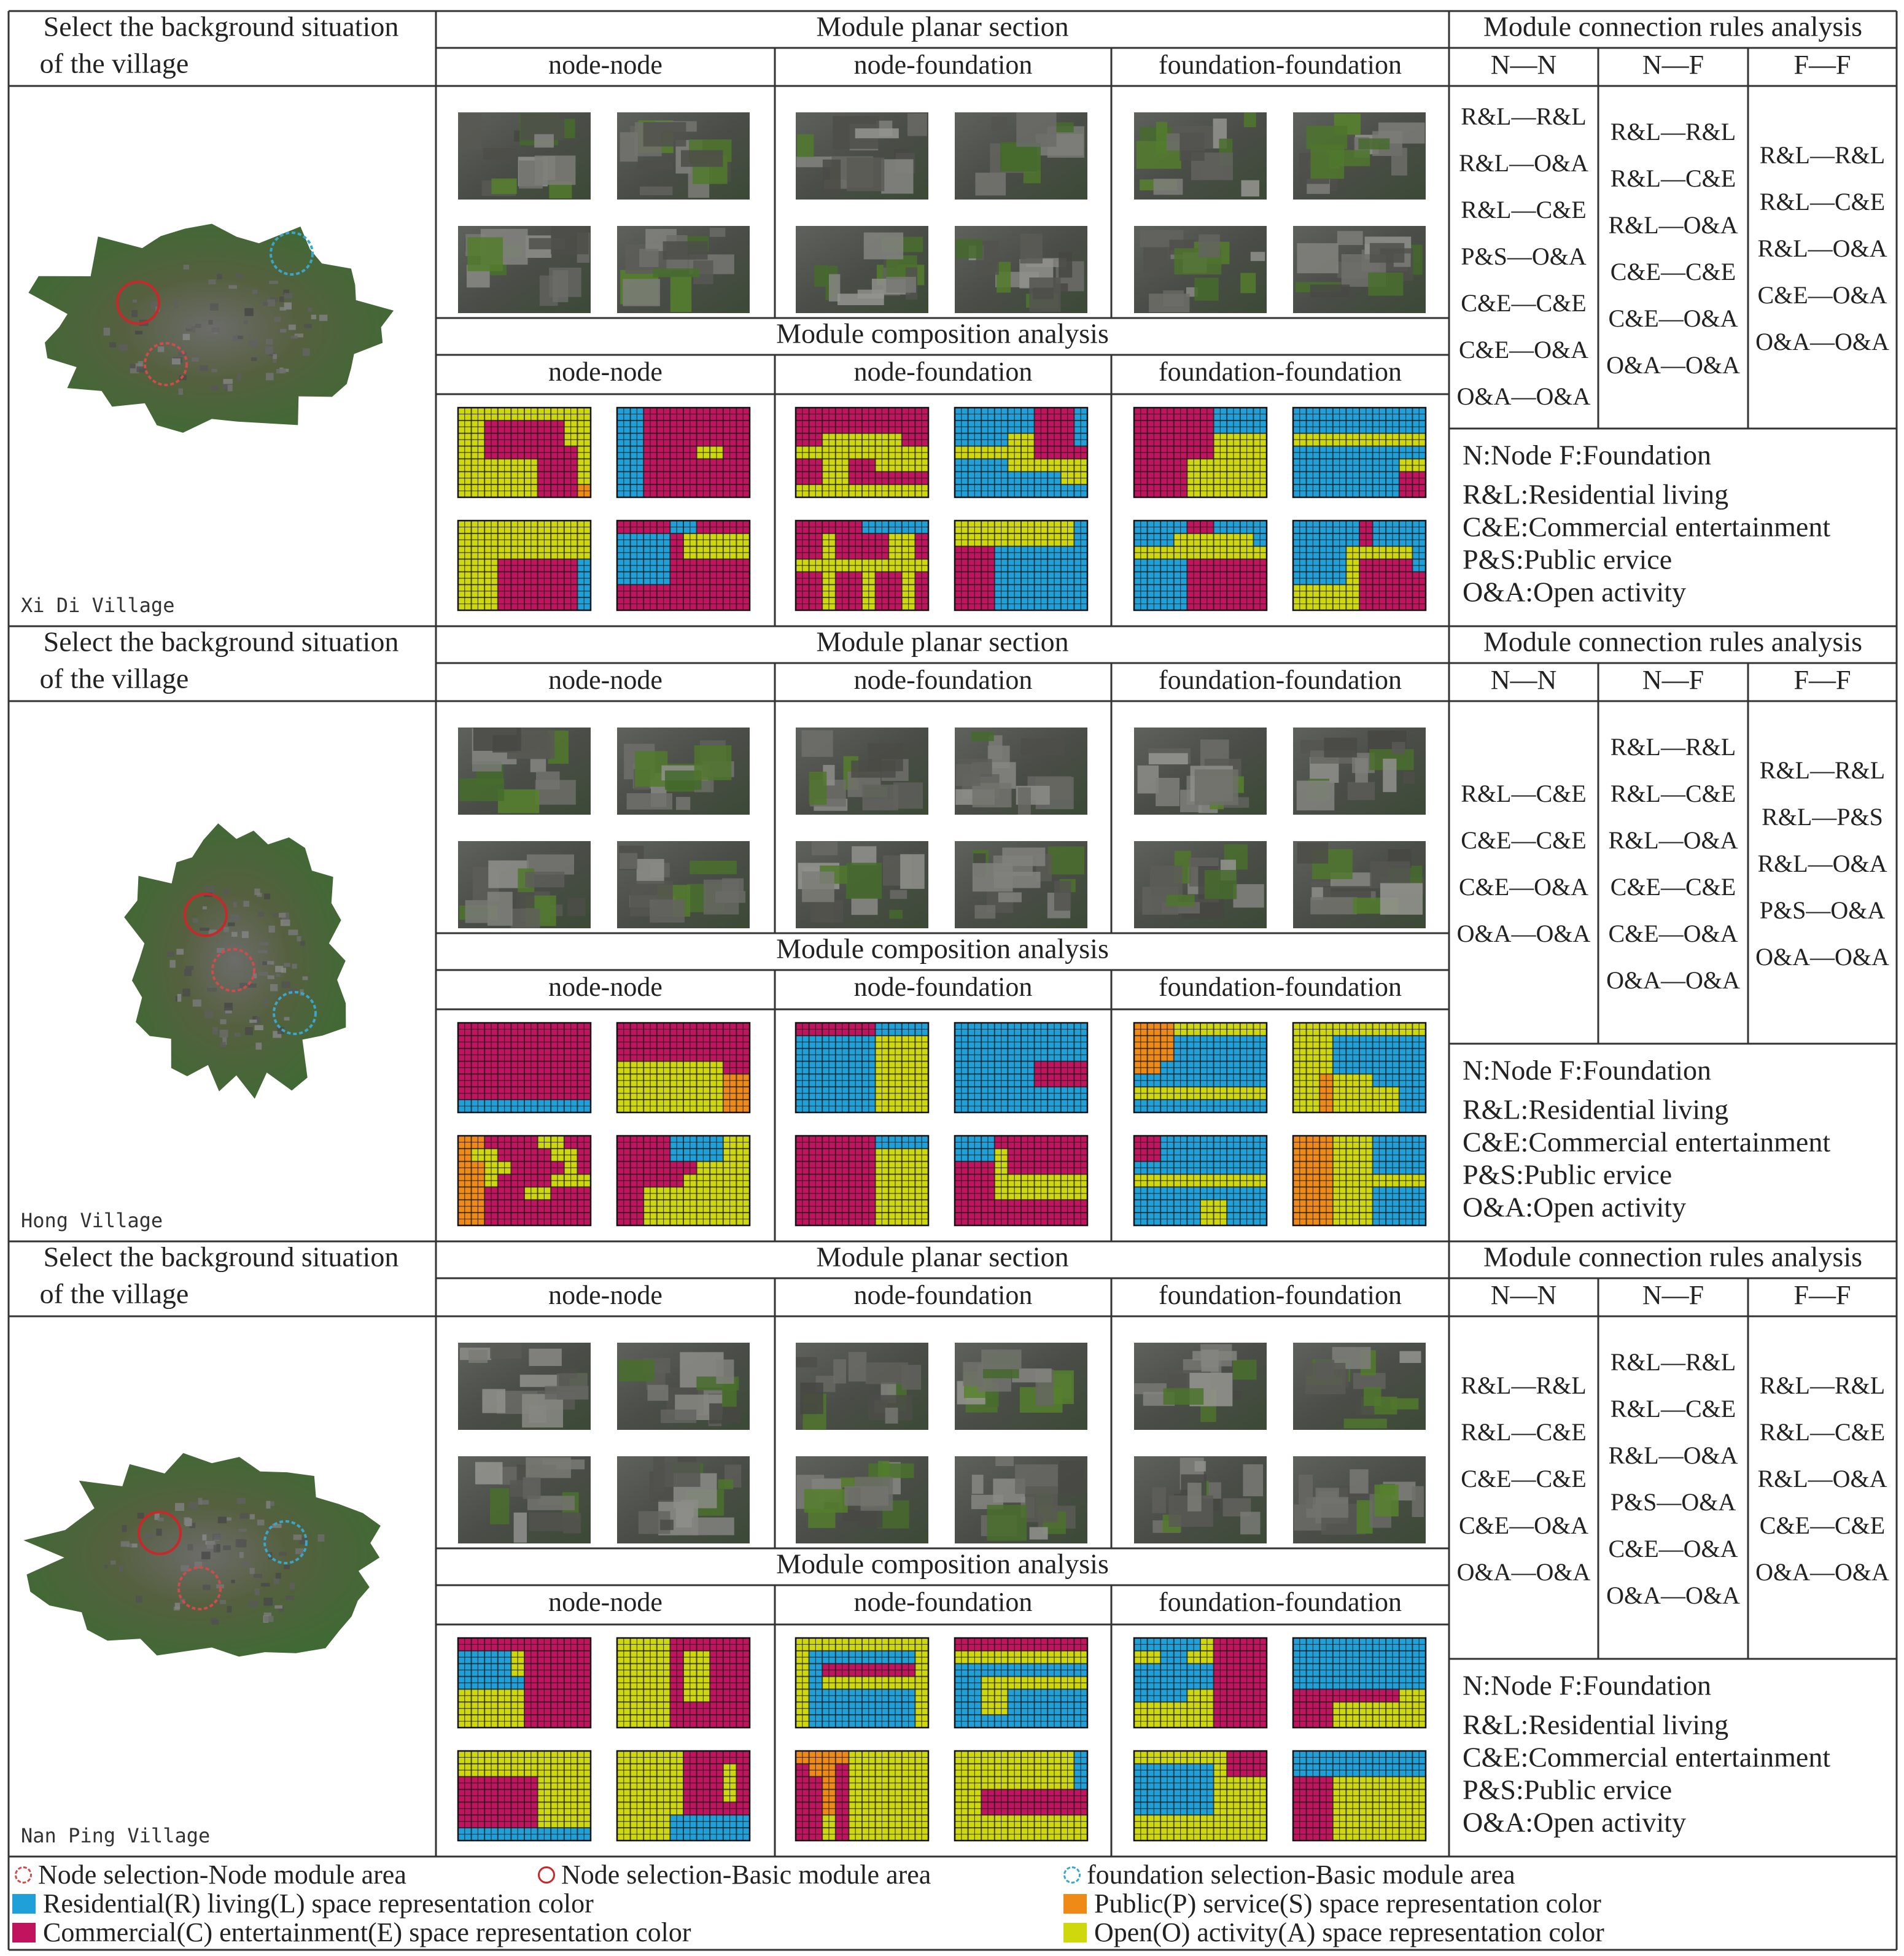 The height and width of the screenshot is (1956, 1904). I want to click on village-aerial-map, so click(235, 961).